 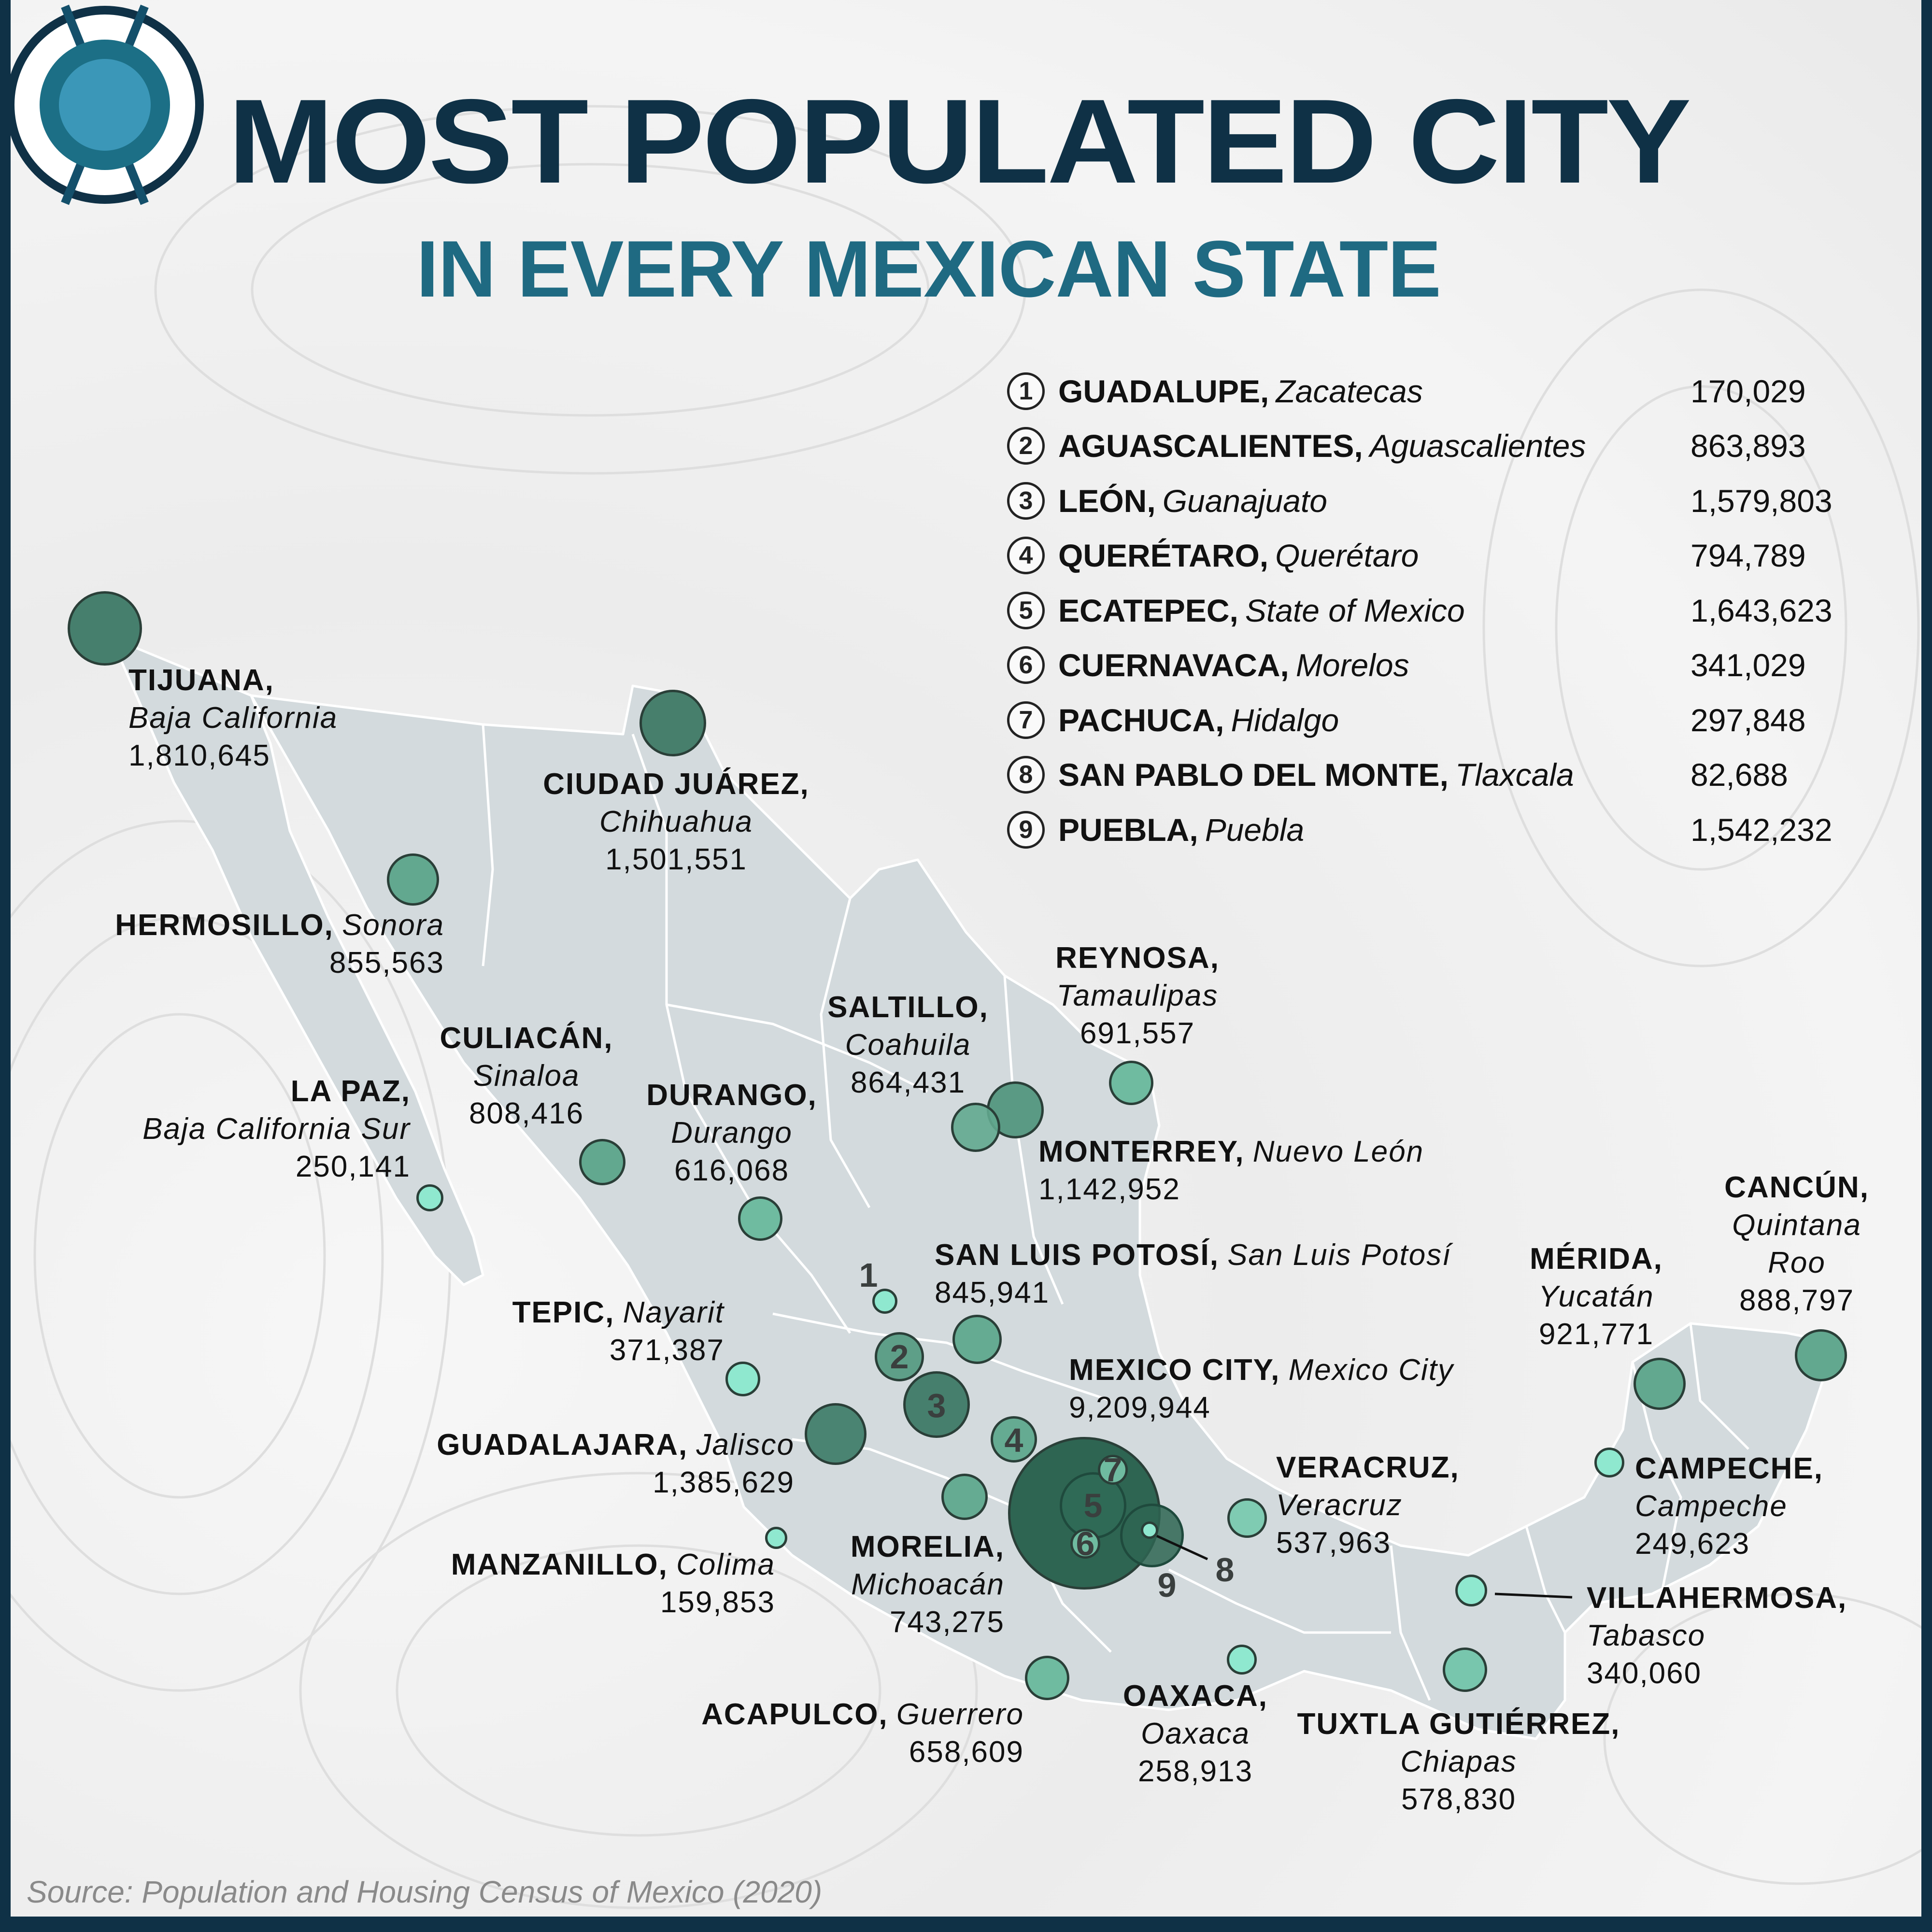 I want to click on state-name: Jalisco, so click(x=745, y=1445).